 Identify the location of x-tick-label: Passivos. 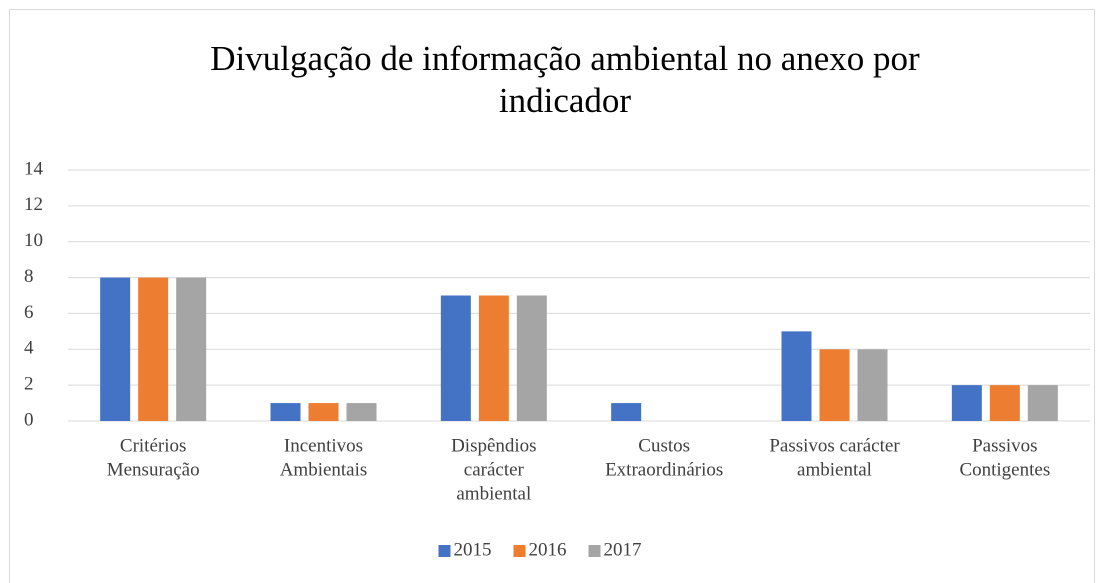
(1004, 445).